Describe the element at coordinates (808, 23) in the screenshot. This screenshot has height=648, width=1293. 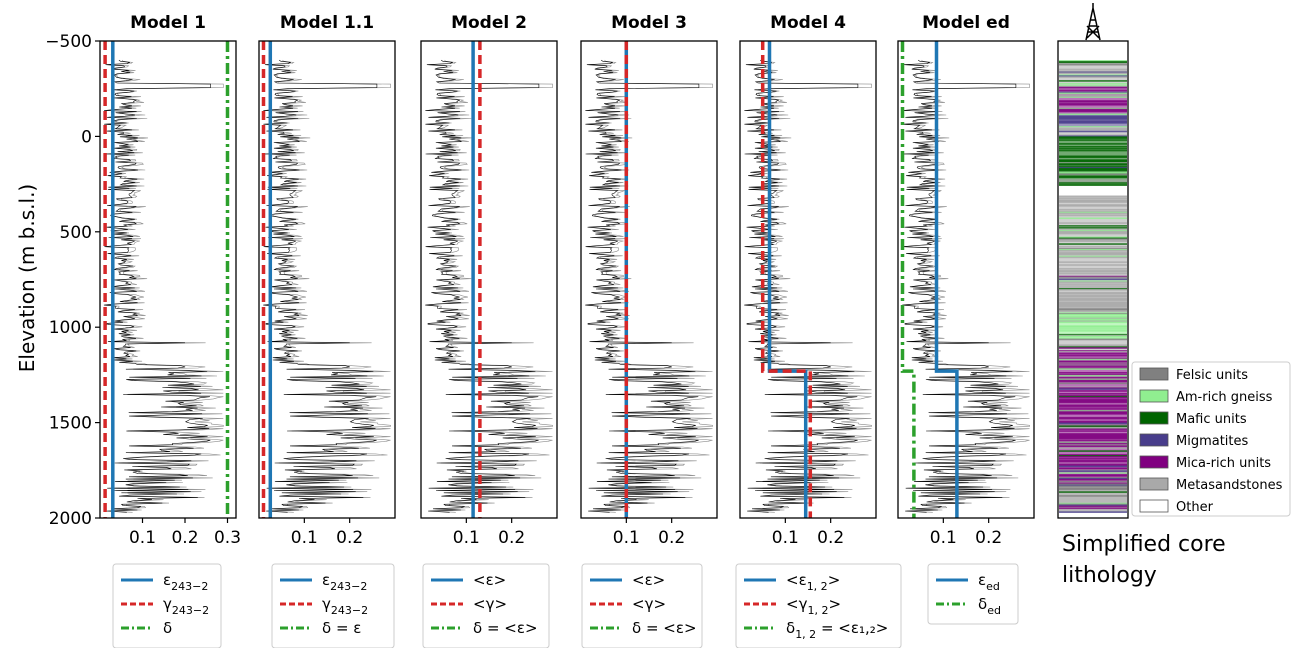
I see `panel-title: Model 4` at that location.